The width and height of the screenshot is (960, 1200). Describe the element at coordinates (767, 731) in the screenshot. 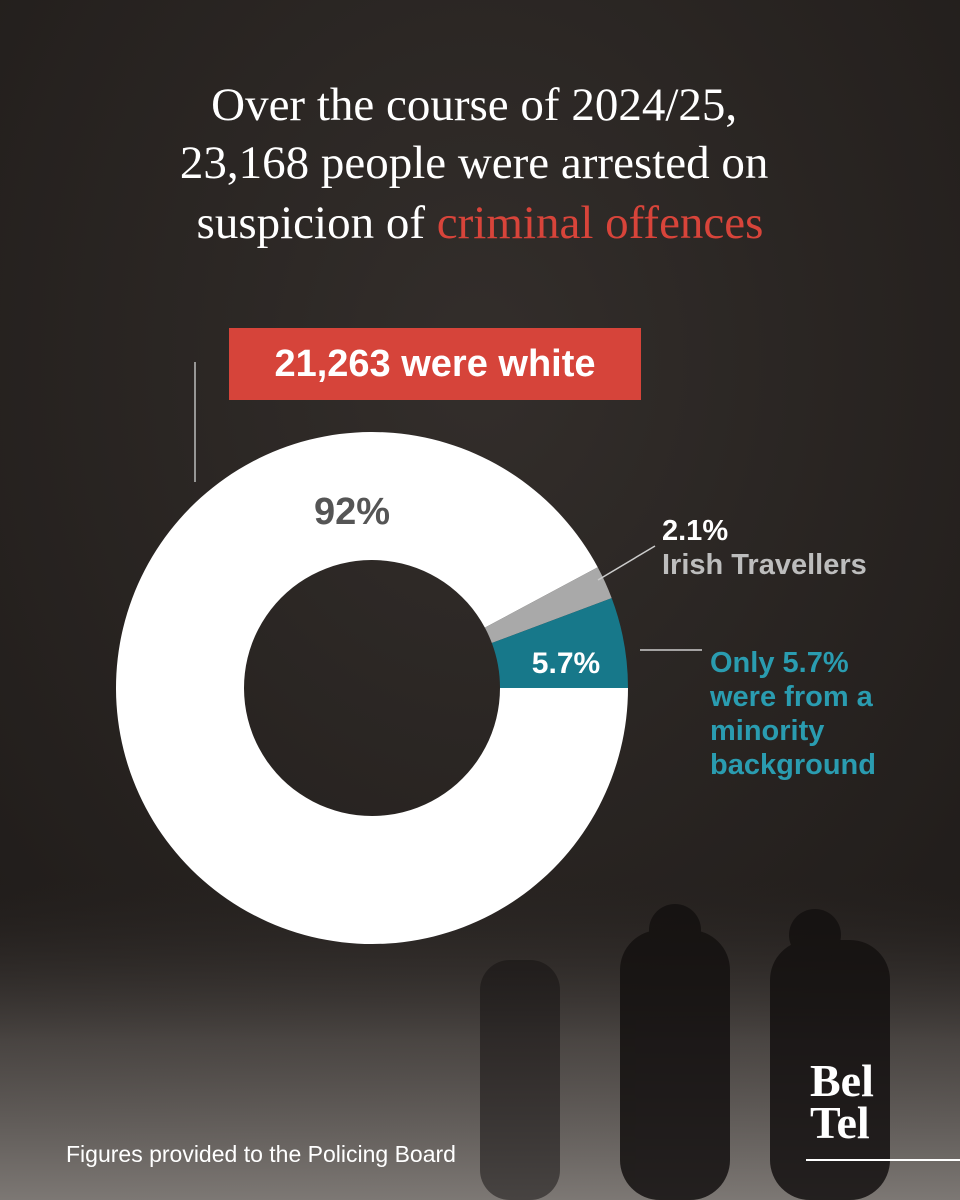

I see `annotation-line: minority` at that location.